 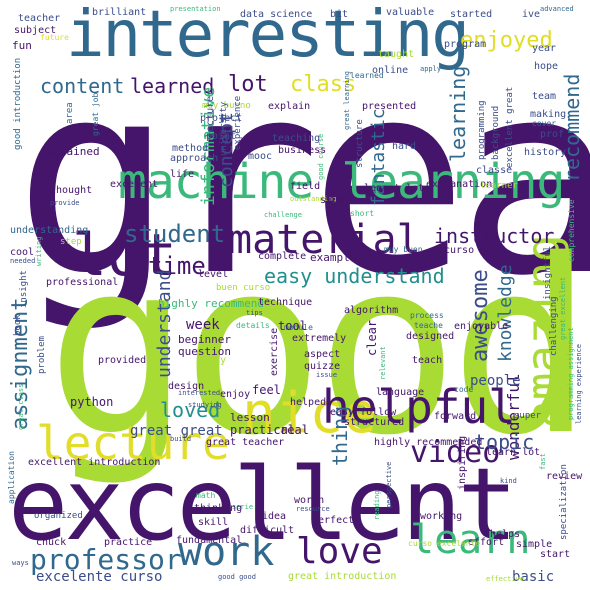 I want to click on word-thought: thought, so click(x=71, y=190).